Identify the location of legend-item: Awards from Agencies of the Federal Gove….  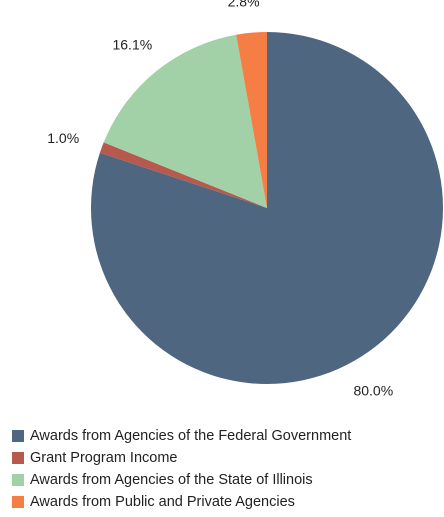
(181, 436).